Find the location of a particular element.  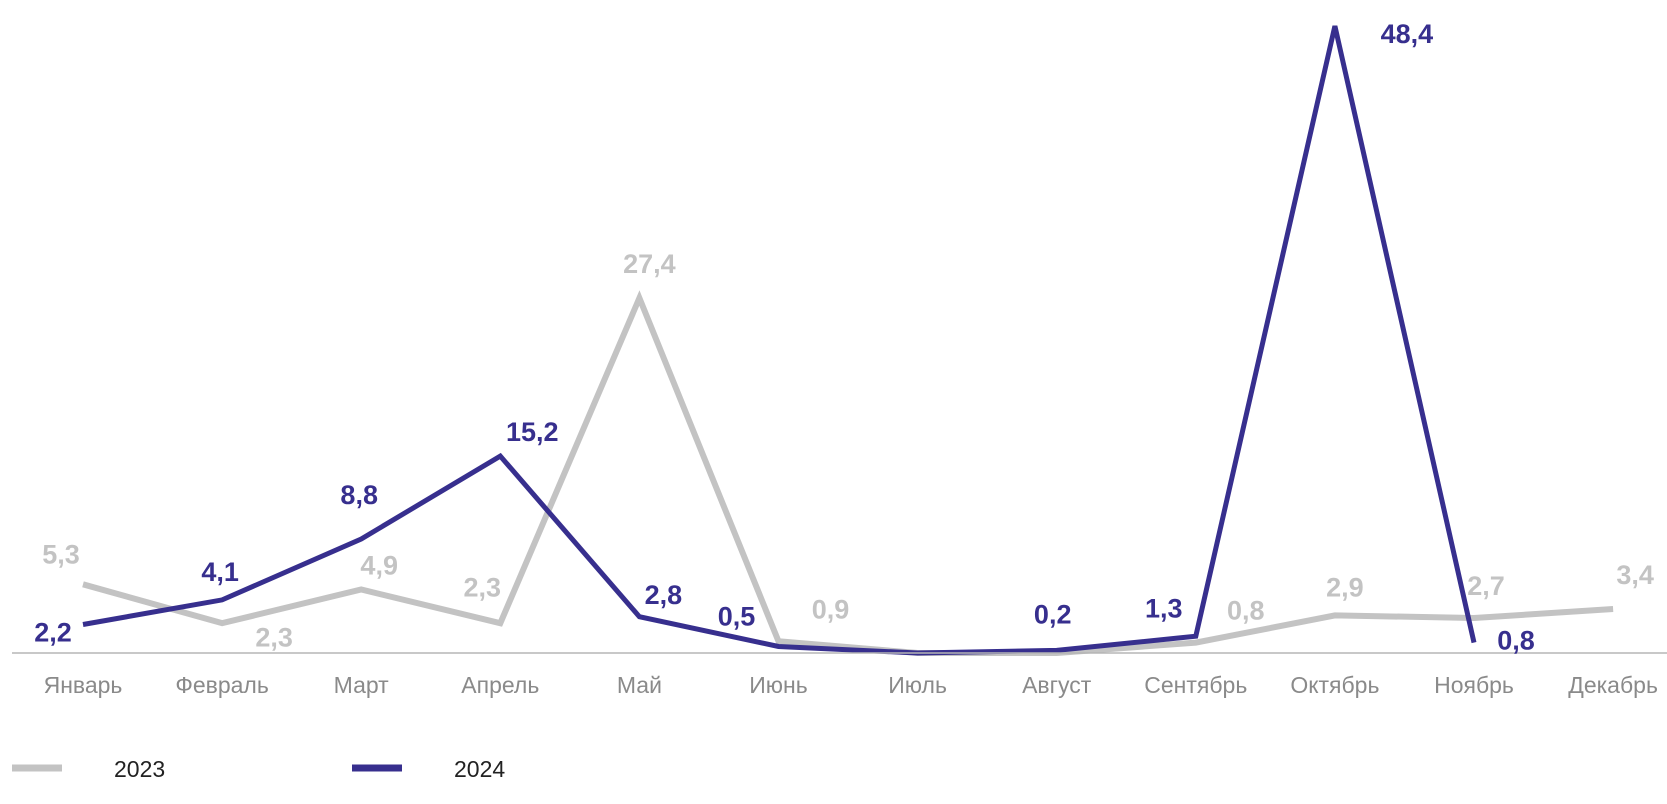

legend-label-2024: 2024 is located at coordinates (479, 769).